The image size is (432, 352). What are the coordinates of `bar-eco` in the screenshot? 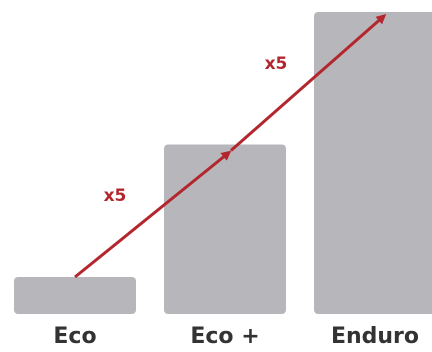 It's located at (75, 295).